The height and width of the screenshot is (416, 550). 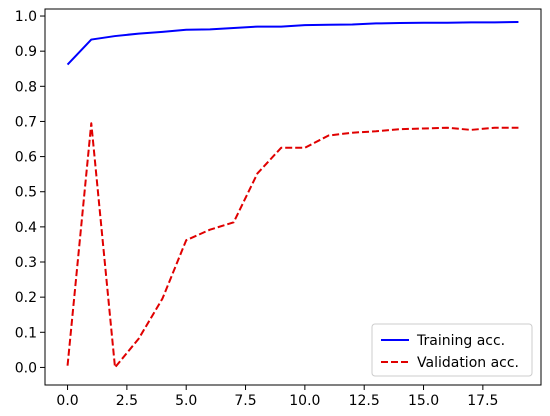 I want to click on y-tick-label: 0.0, so click(x=26, y=368).